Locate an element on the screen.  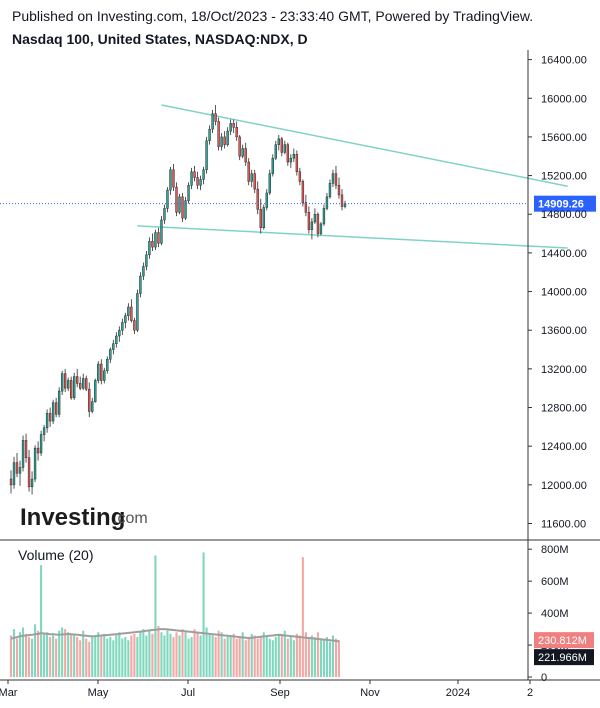
volume-ma-label: 221.966M is located at coordinates (562, 658).